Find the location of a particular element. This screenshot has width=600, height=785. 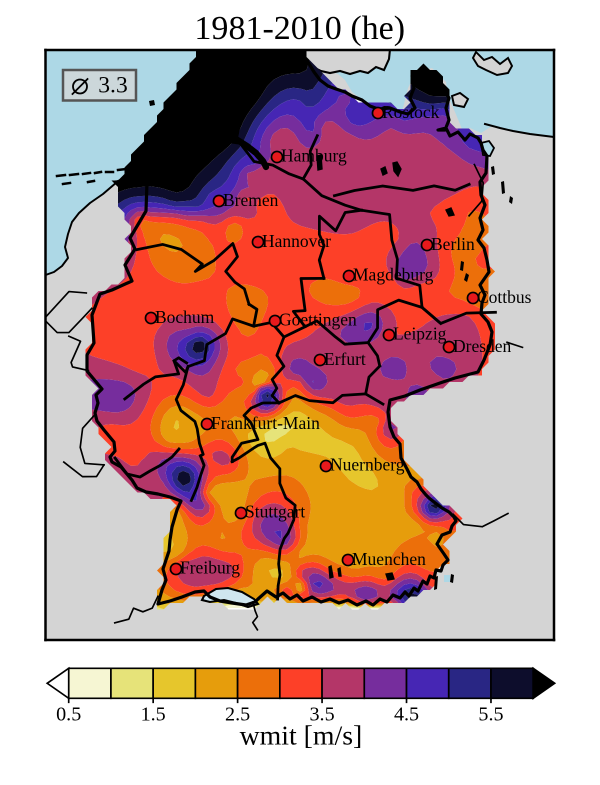

svg-text: wmit [m/s] is located at coordinates (301, 736).